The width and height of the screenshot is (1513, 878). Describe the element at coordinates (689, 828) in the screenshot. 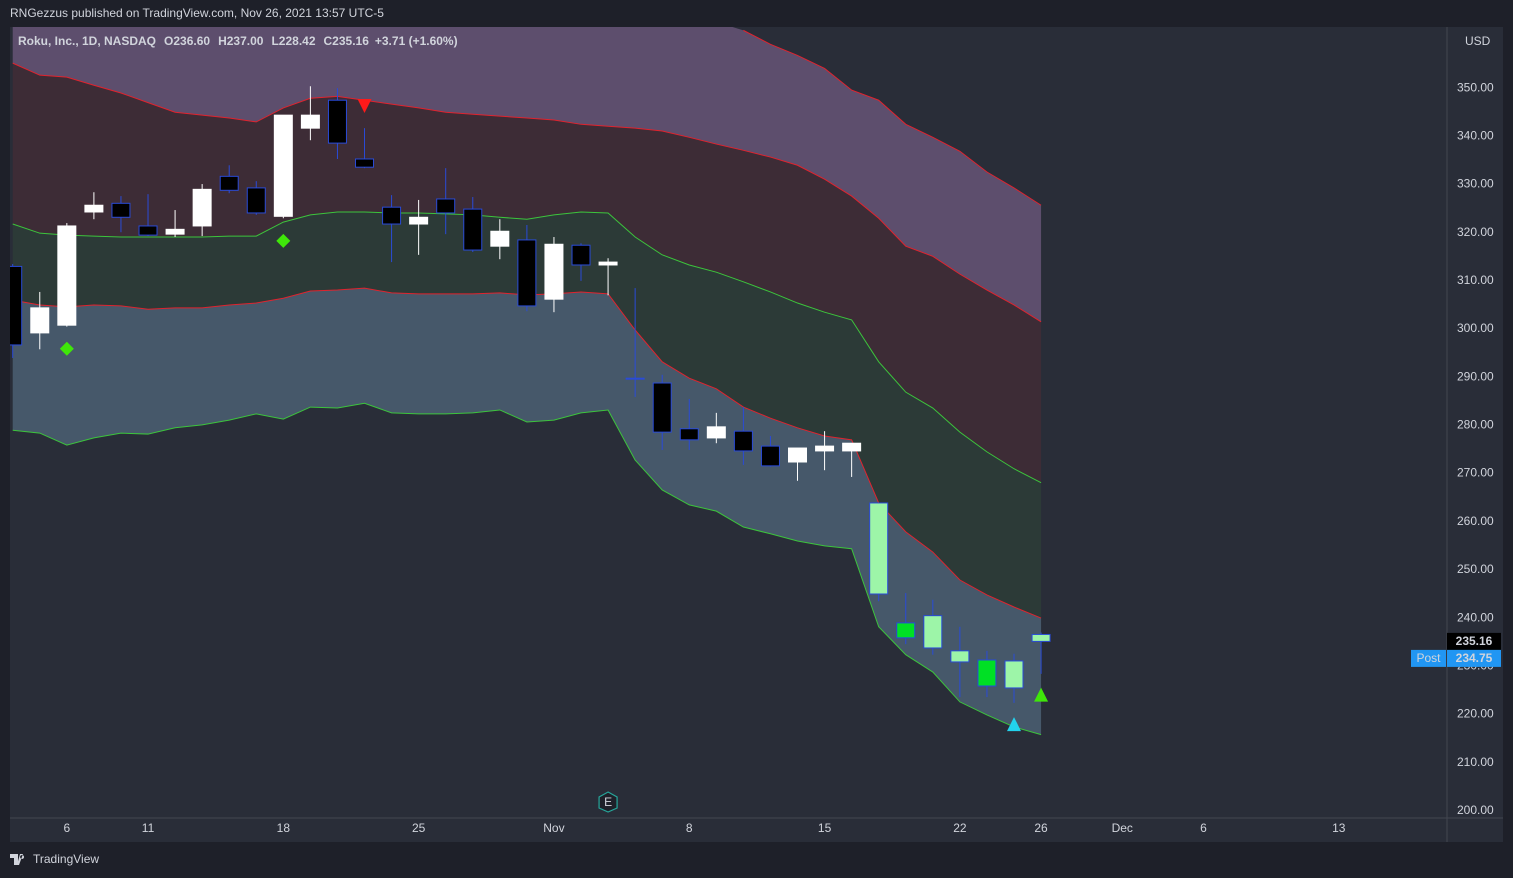

I see `x-tick-label: 8` at that location.